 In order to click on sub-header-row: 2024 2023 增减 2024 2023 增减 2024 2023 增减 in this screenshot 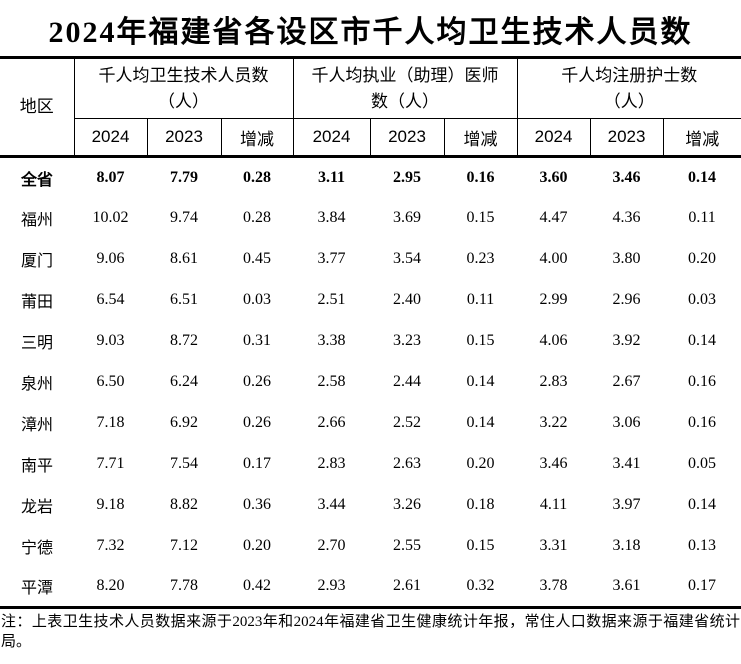, I will do `click(370, 138)`.